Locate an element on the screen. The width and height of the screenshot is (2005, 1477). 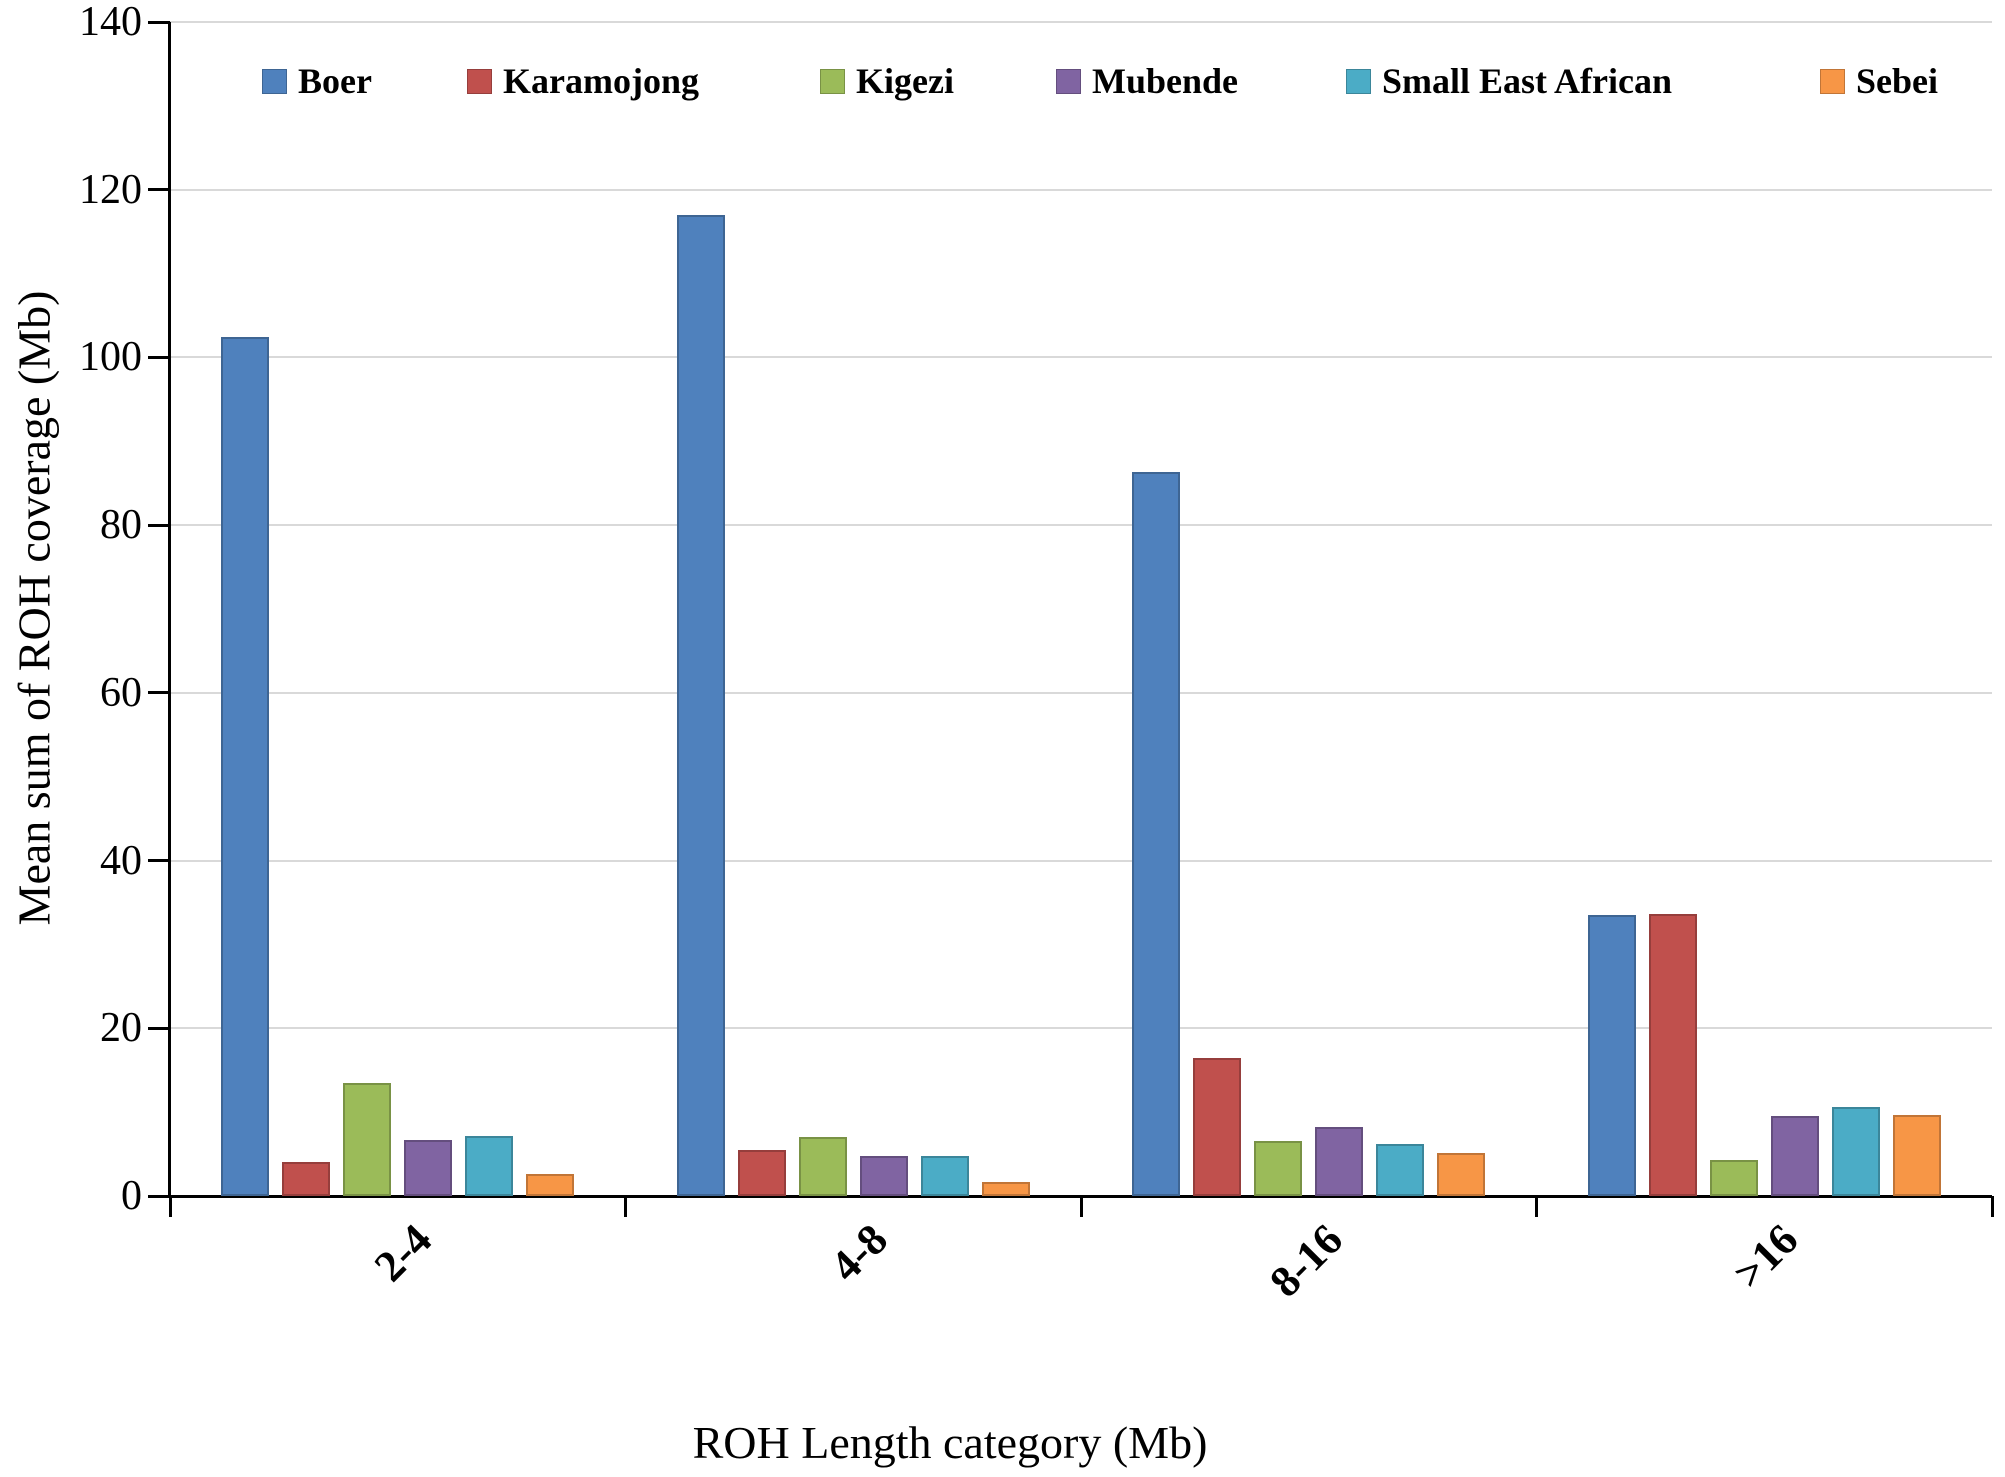
legend-marker-mubende is located at coordinates (1068, 81).